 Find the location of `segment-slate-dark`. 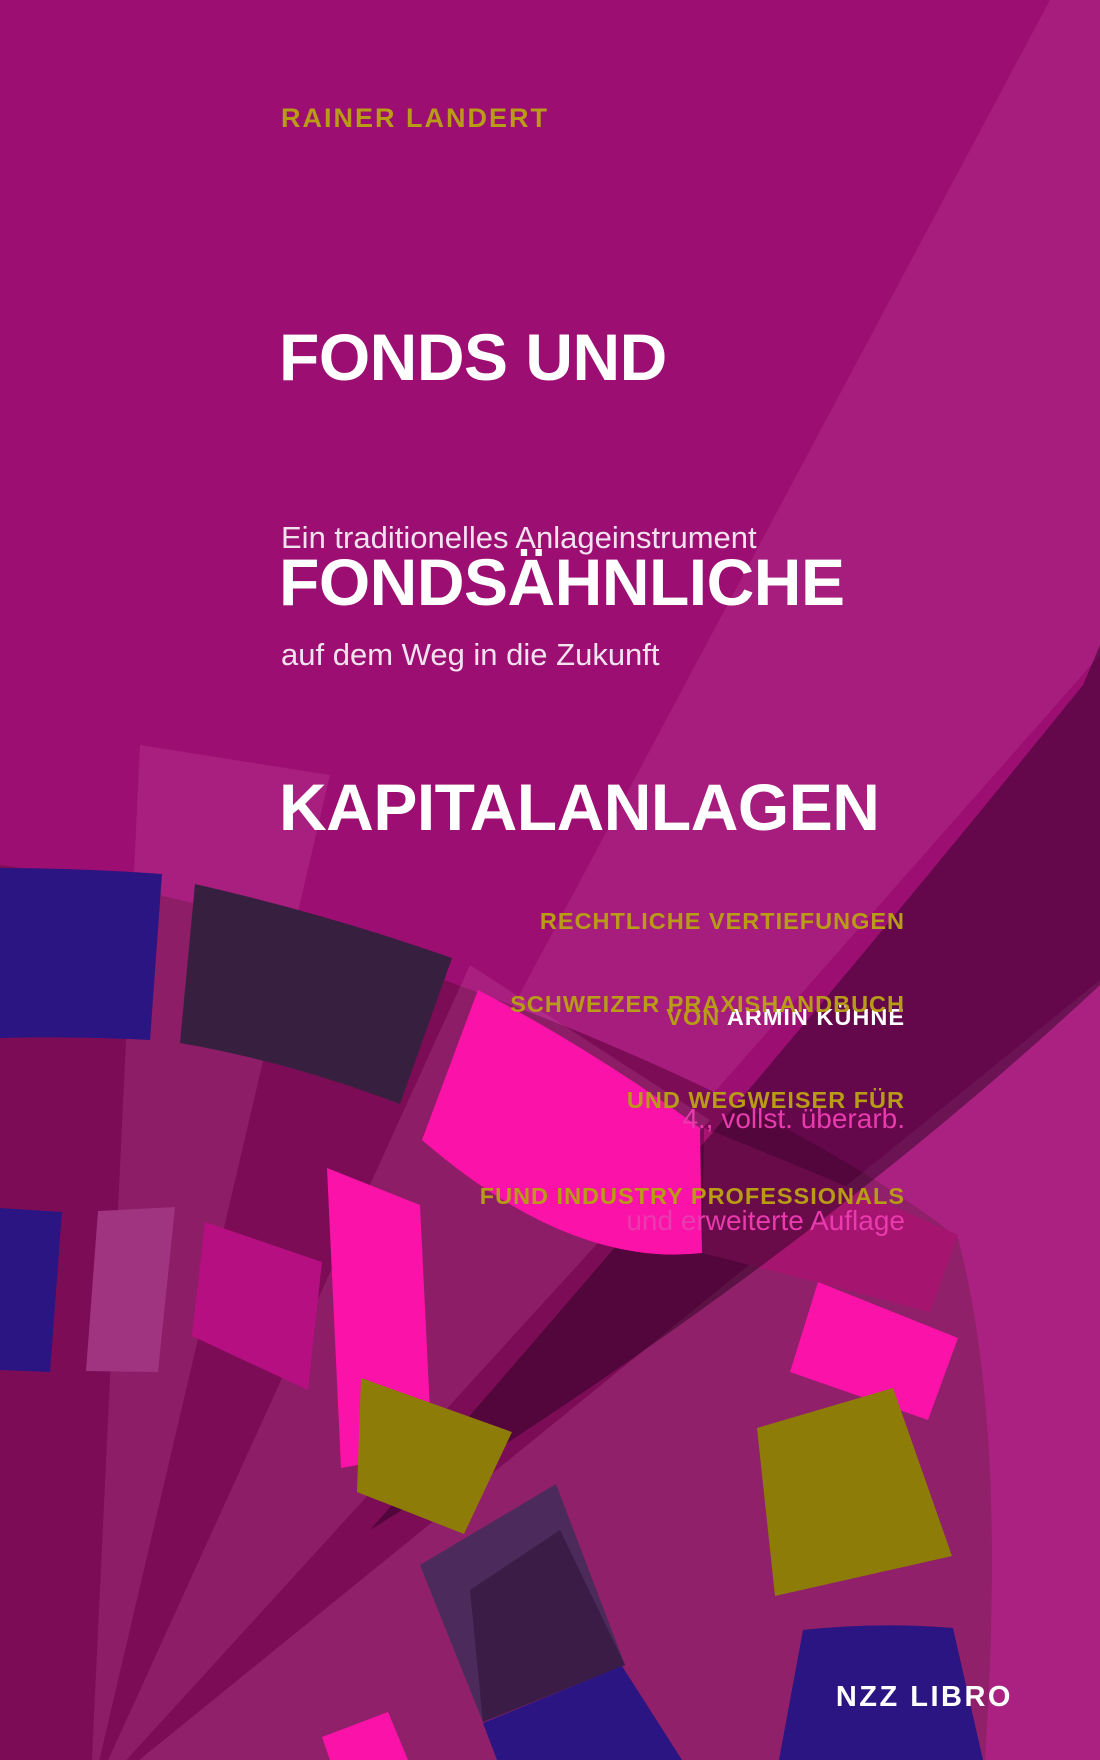

segment-slate-dark is located at coordinates (547, 1626).